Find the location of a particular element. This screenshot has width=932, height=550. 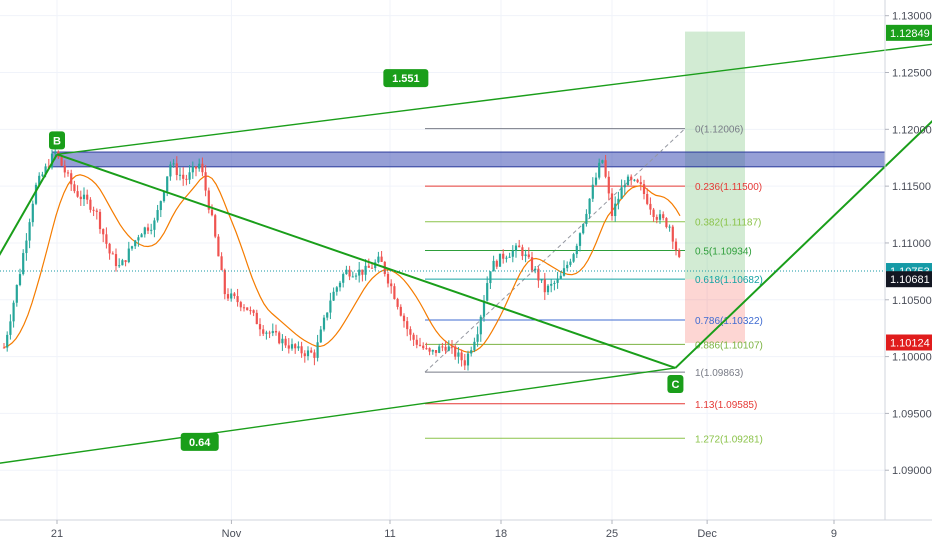

time-tick-label: 11 is located at coordinates (389, 534).